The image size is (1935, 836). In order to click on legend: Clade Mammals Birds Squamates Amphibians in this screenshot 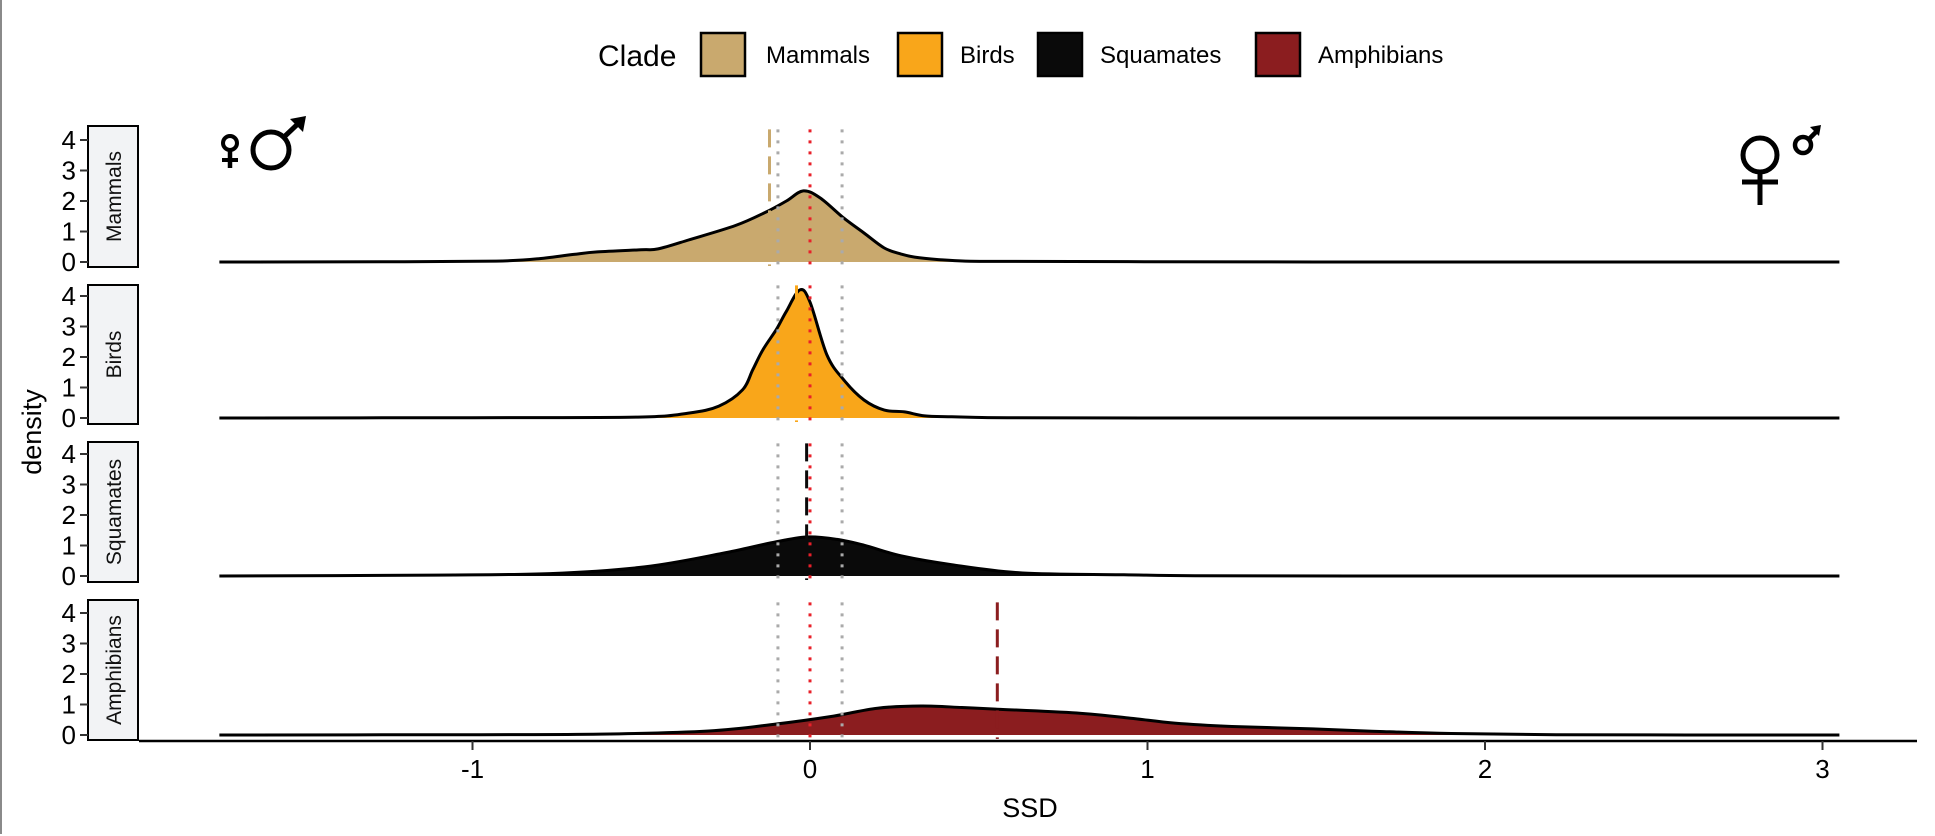, I will do `click(1020, 54)`.